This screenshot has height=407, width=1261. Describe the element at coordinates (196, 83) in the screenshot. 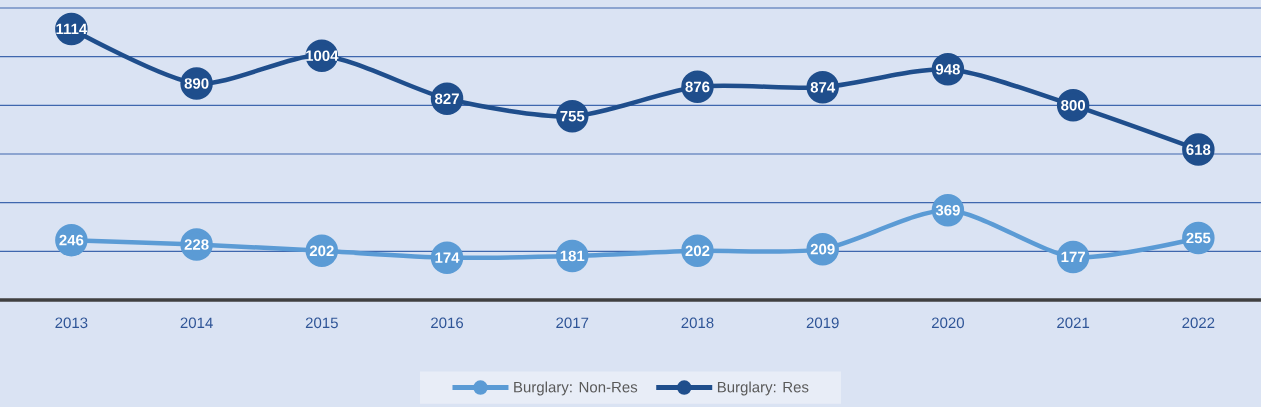

I see `data-label: 890` at that location.